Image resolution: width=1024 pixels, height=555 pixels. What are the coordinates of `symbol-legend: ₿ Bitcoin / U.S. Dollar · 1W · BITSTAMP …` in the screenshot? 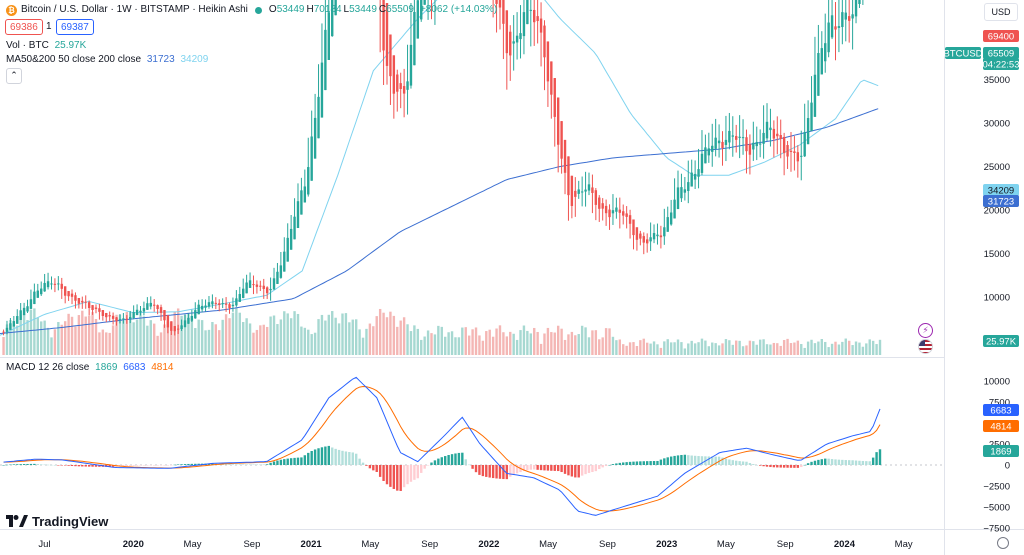 It's located at (251, 10).